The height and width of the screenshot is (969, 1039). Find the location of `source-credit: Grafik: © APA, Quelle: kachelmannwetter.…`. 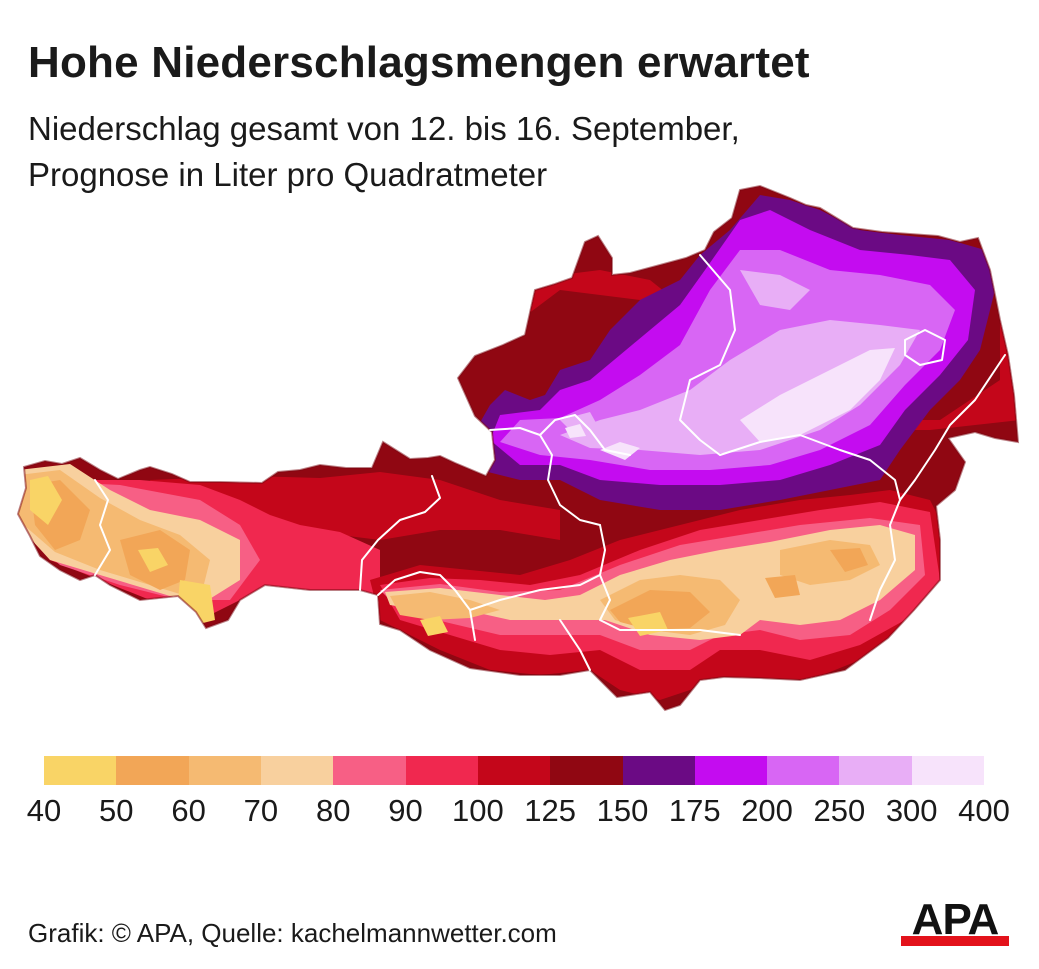

source-credit: Grafik: © APA, Quelle: kachelmannwetter.… is located at coordinates (292, 933).